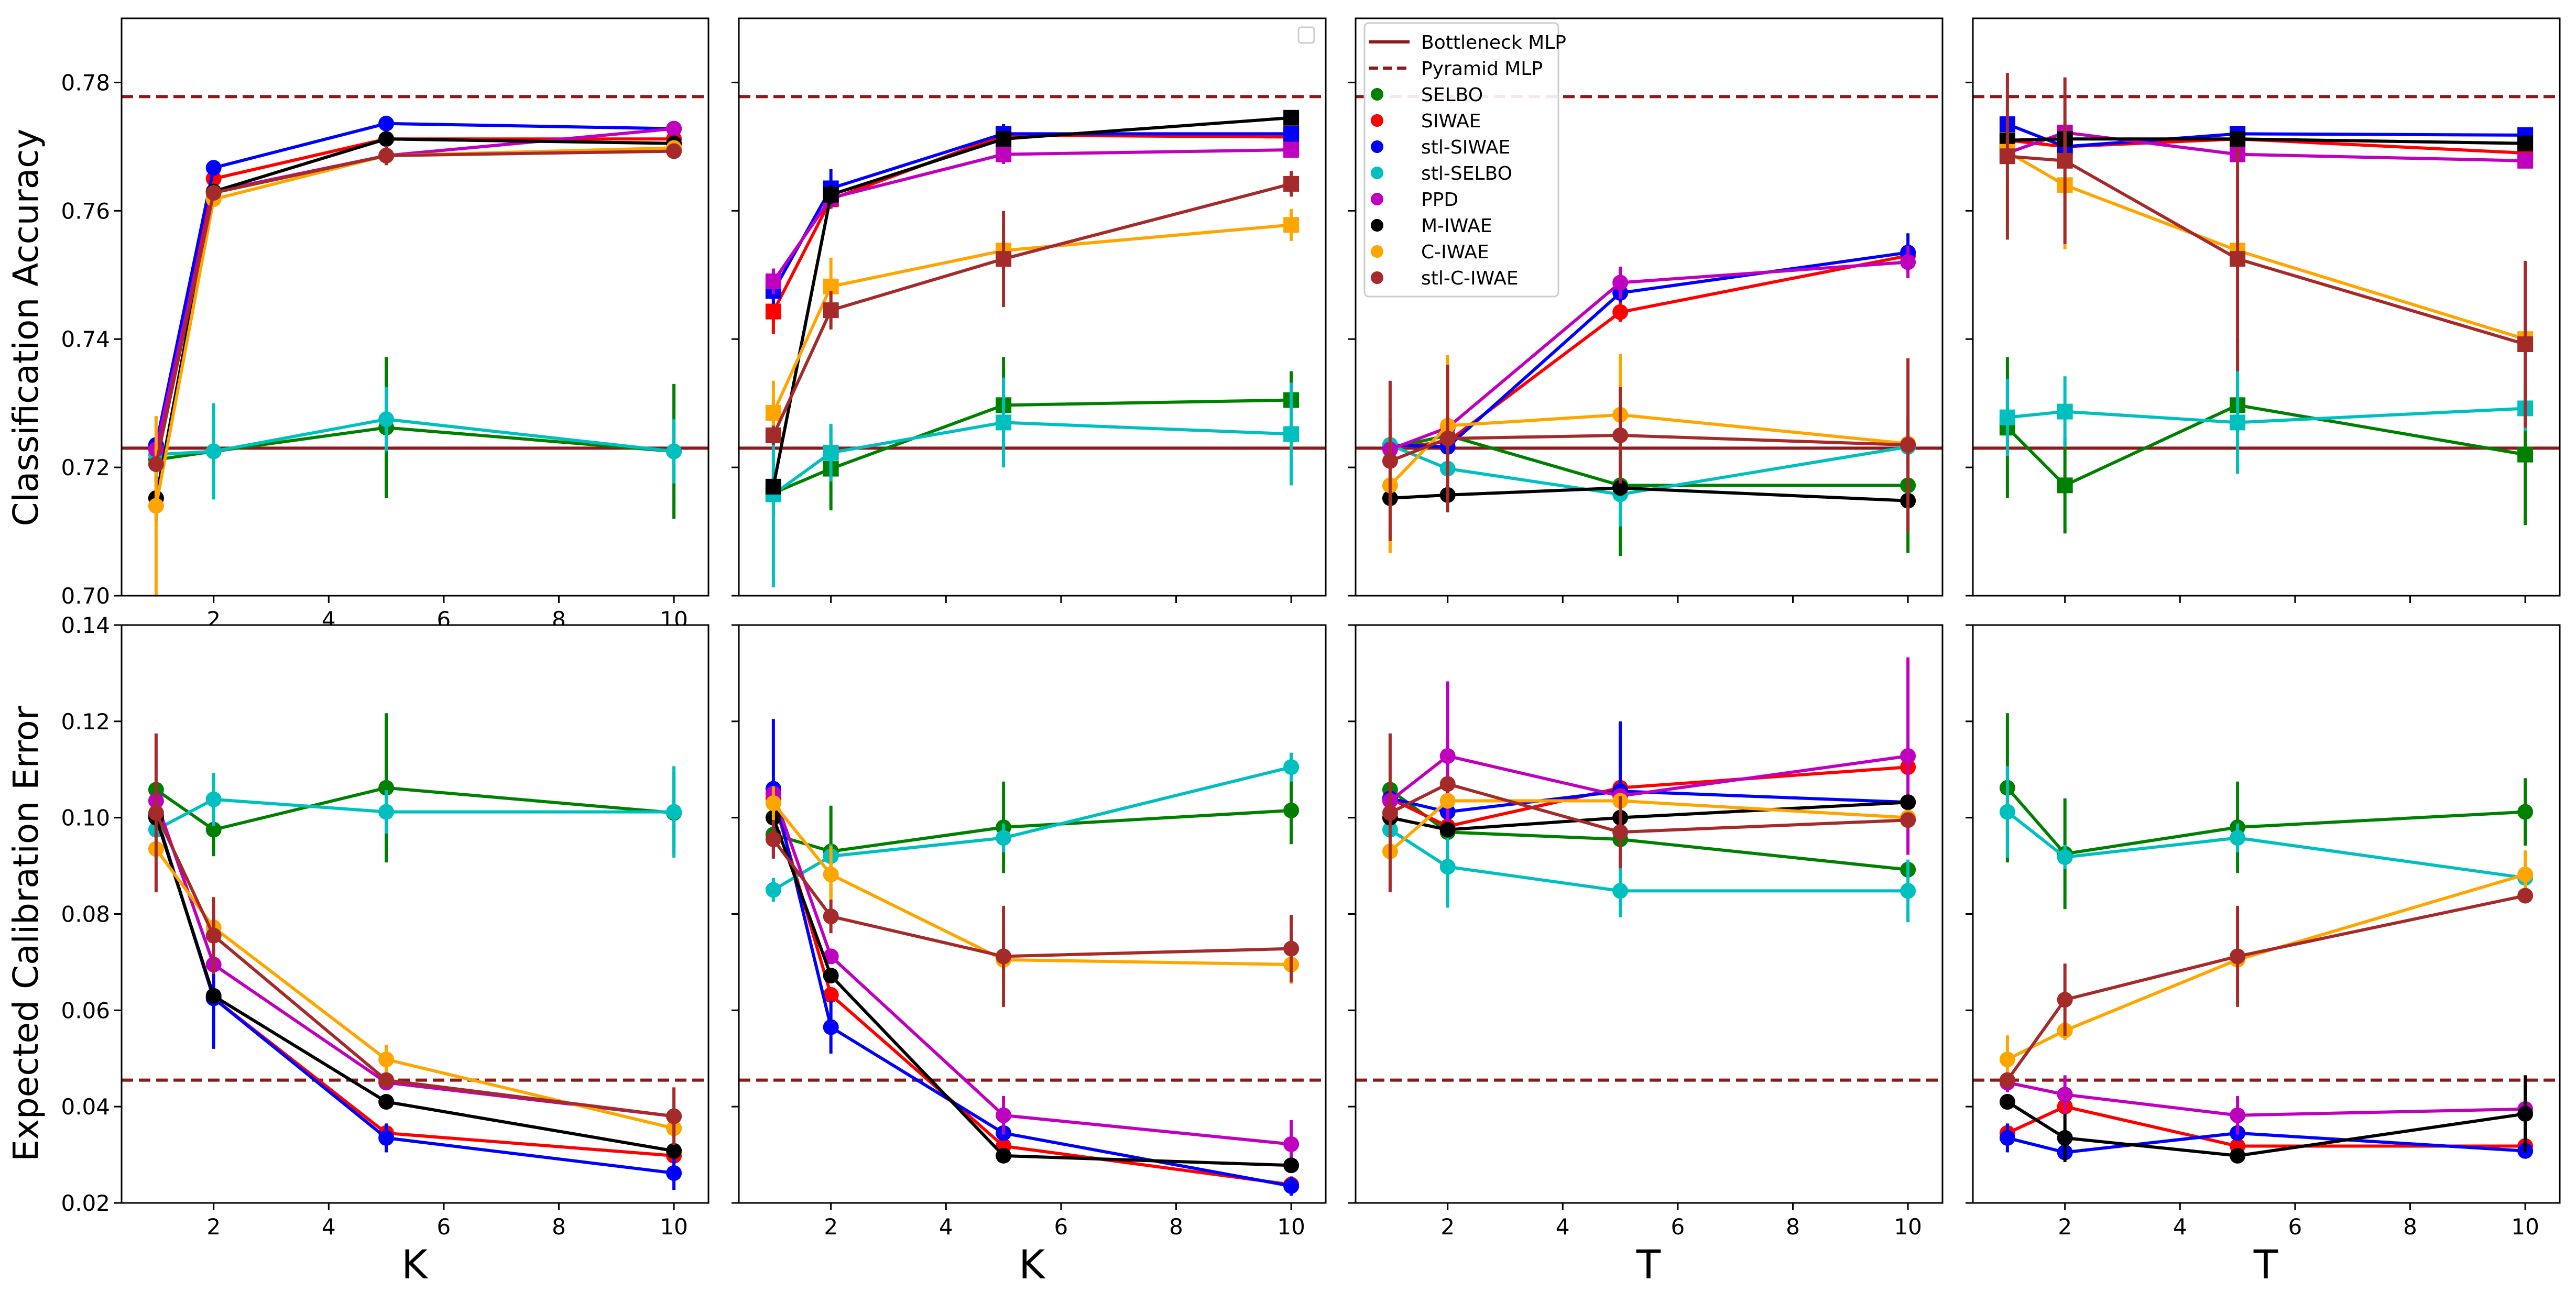  I want to click on legend-entry-pyramid-mlp: Pyramid MLP, so click(1456, 69).